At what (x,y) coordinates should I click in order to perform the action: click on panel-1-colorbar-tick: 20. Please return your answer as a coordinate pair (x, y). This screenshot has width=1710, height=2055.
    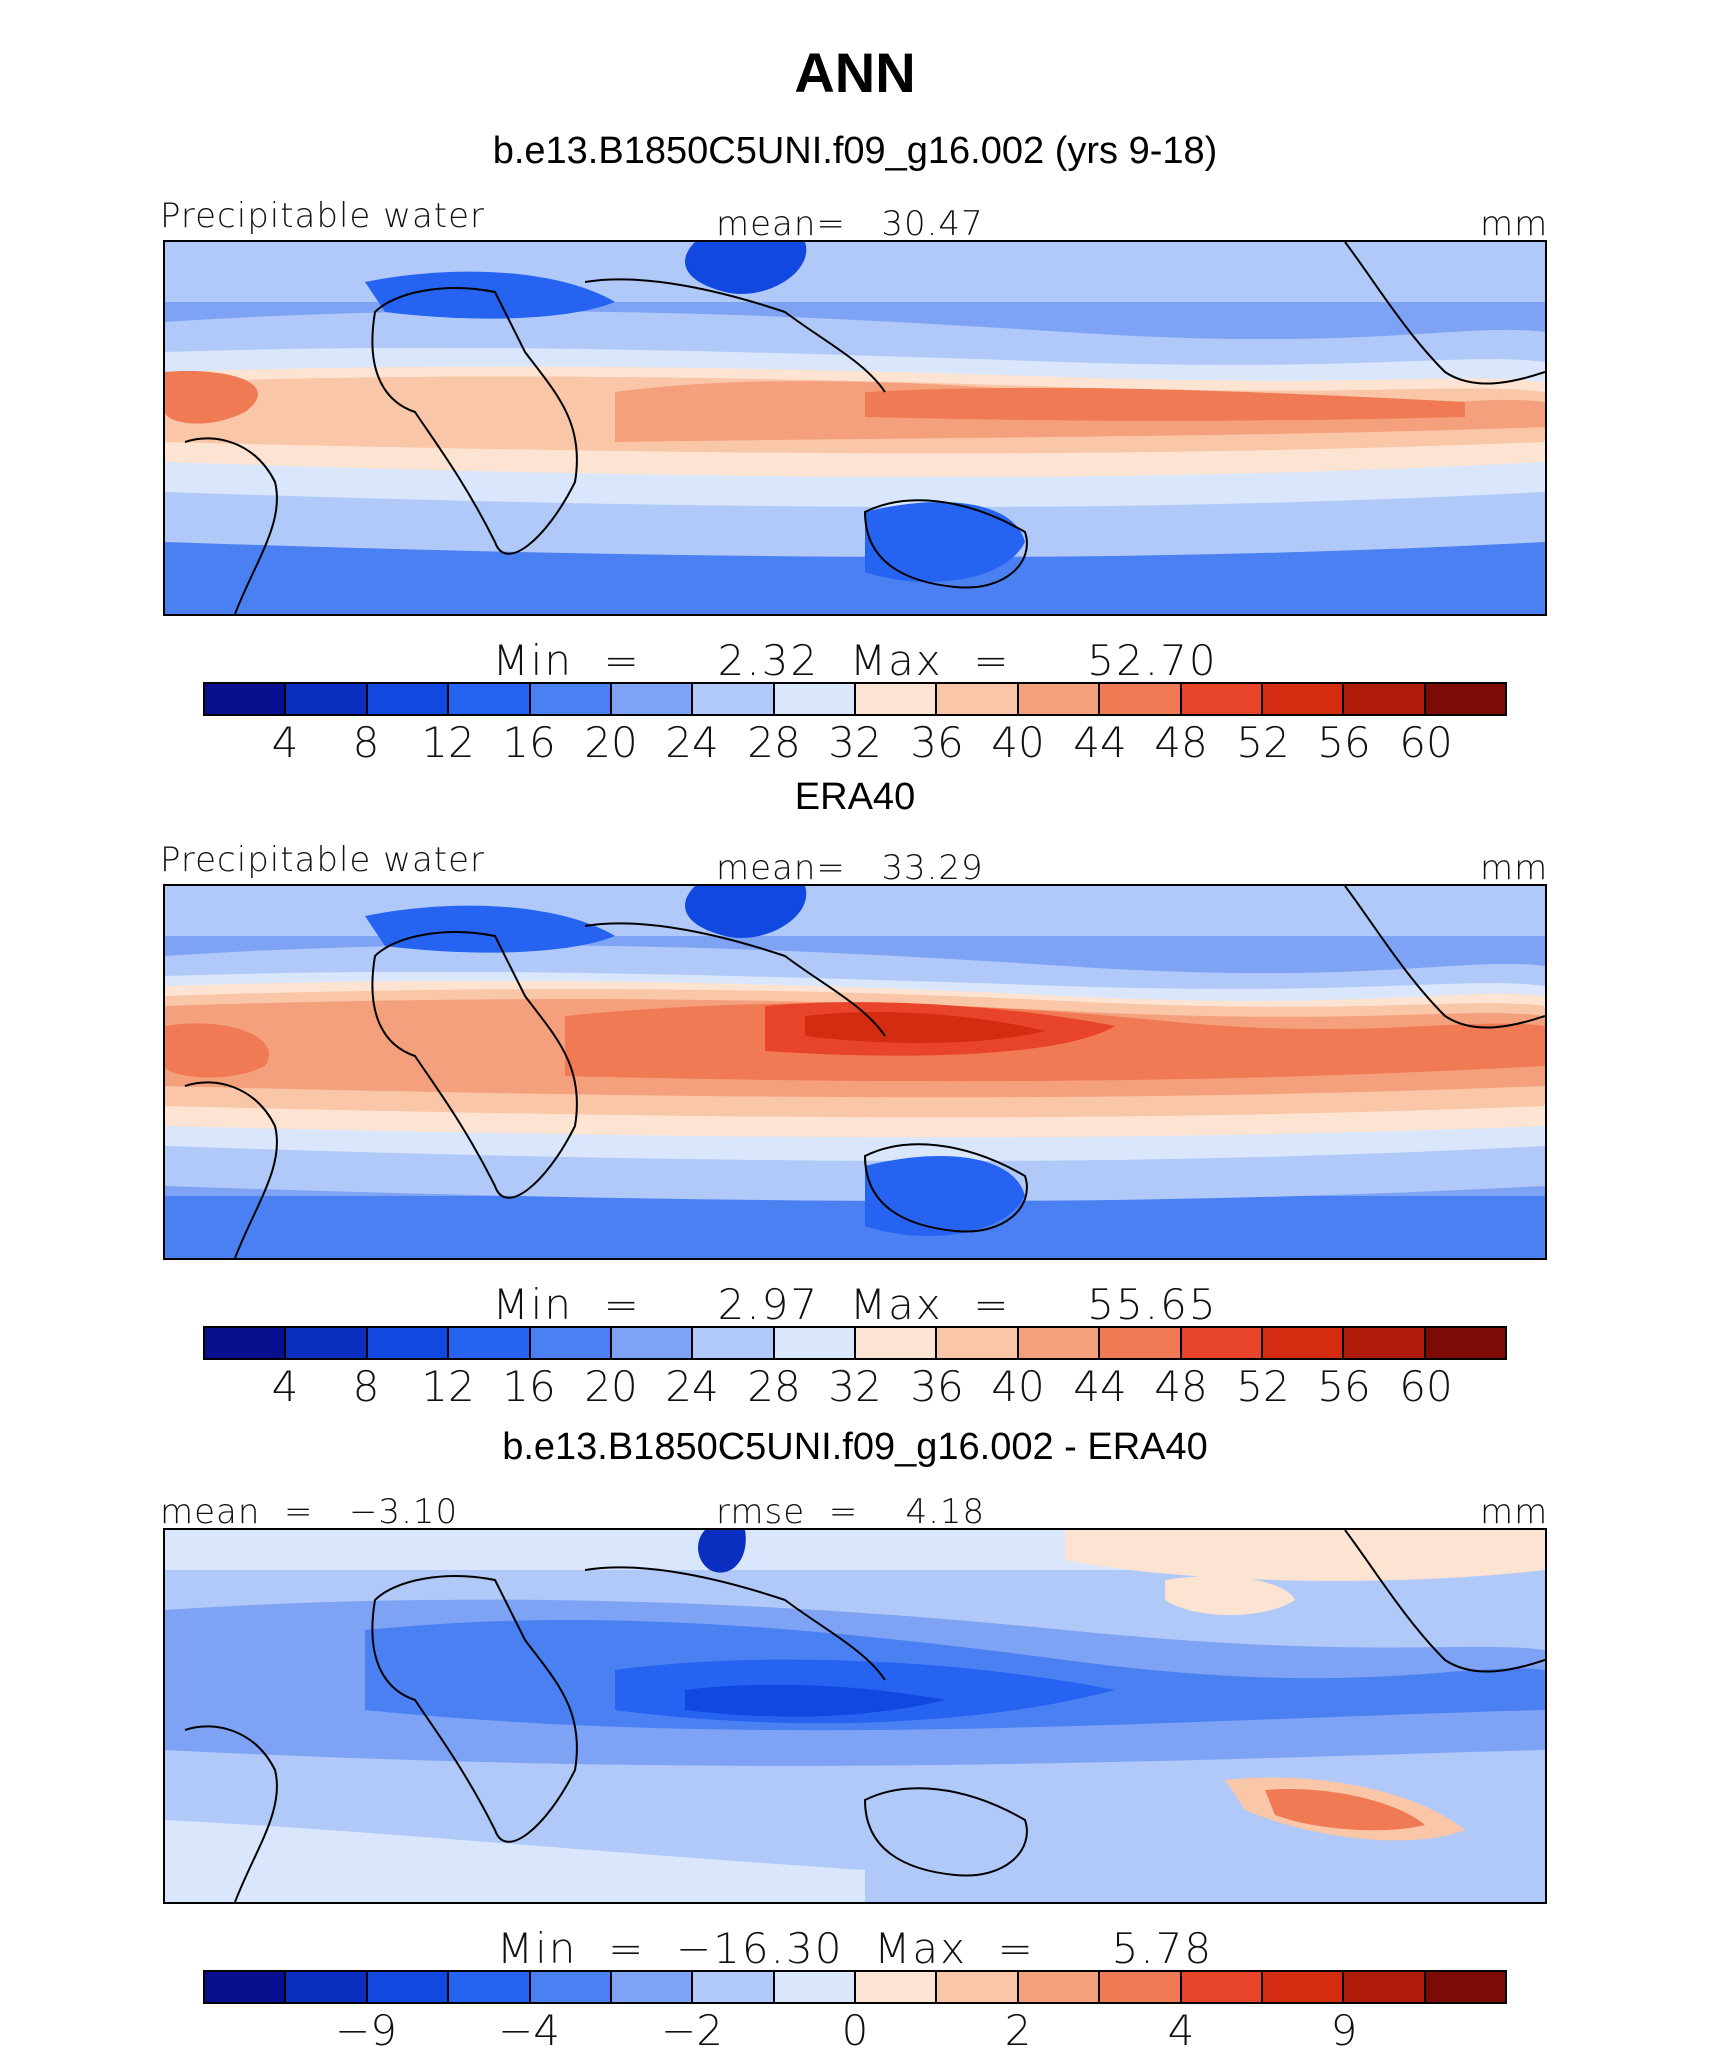
    Looking at the image, I should click on (611, 742).